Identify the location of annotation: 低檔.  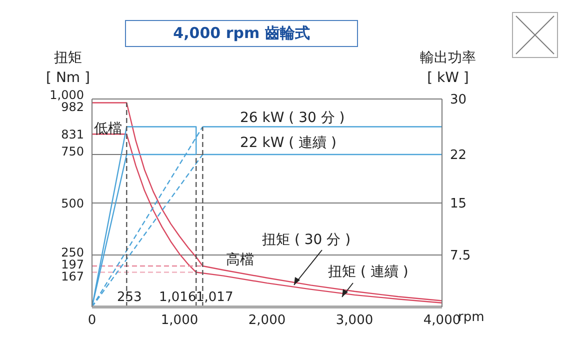
(108, 129).